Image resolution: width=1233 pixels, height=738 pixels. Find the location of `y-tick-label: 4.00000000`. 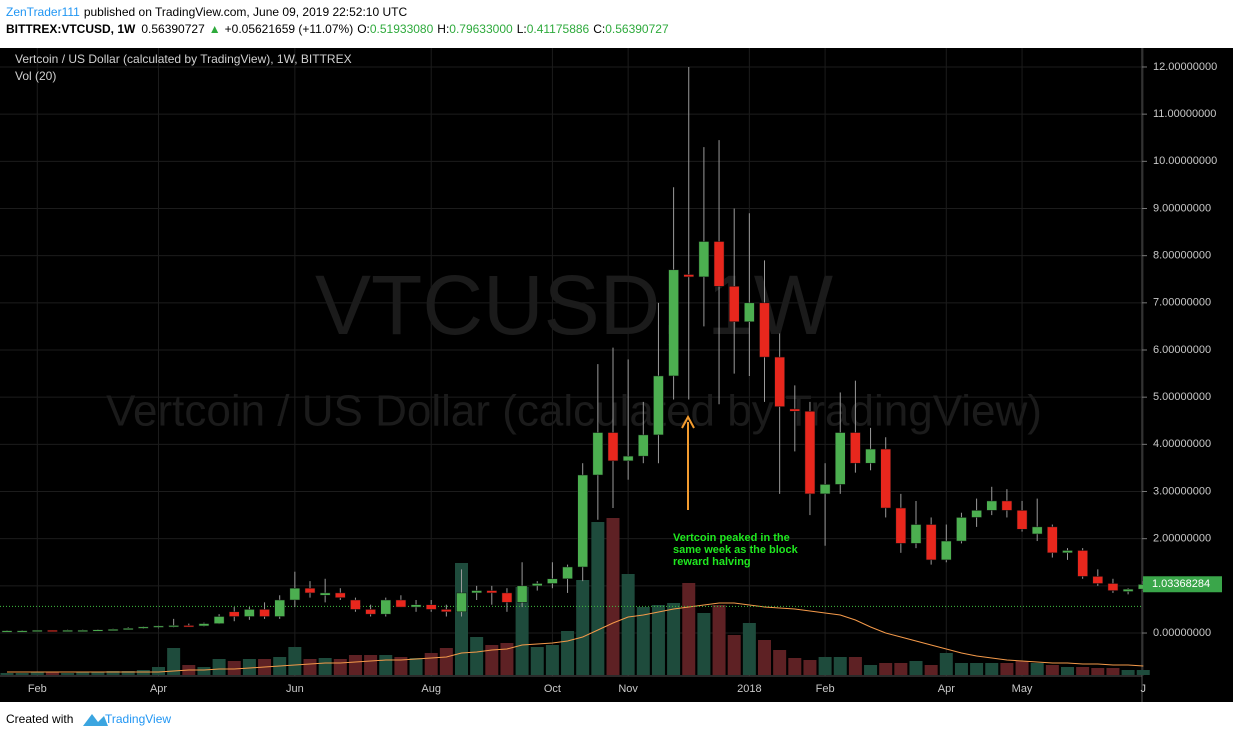

y-tick-label: 4.00000000 is located at coordinates (1182, 444).